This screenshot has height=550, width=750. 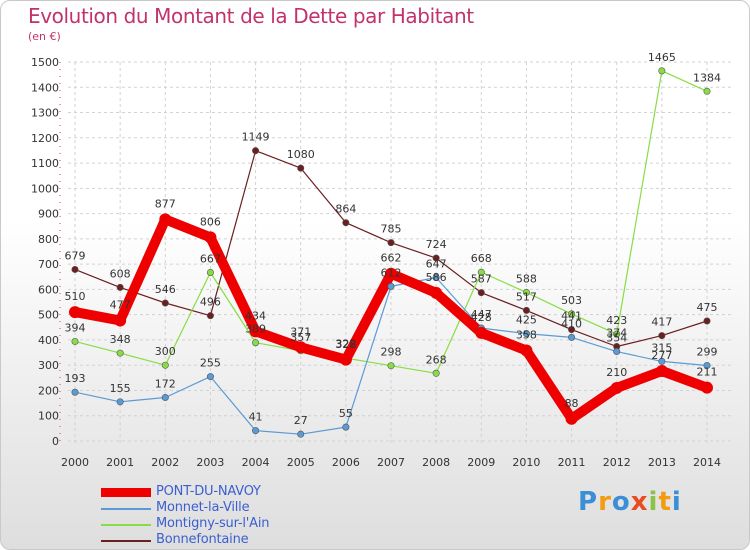 What do you see at coordinates (707, 351) in the screenshot?
I see `data-label: 299` at bounding box center [707, 351].